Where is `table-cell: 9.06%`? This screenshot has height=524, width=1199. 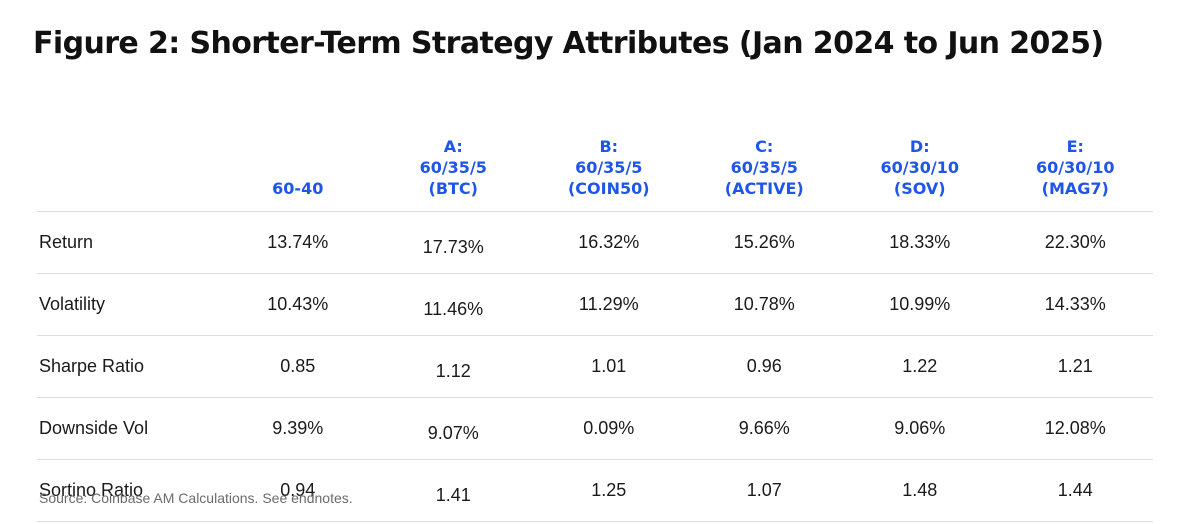 table-cell: 9.06% is located at coordinates (920, 428).